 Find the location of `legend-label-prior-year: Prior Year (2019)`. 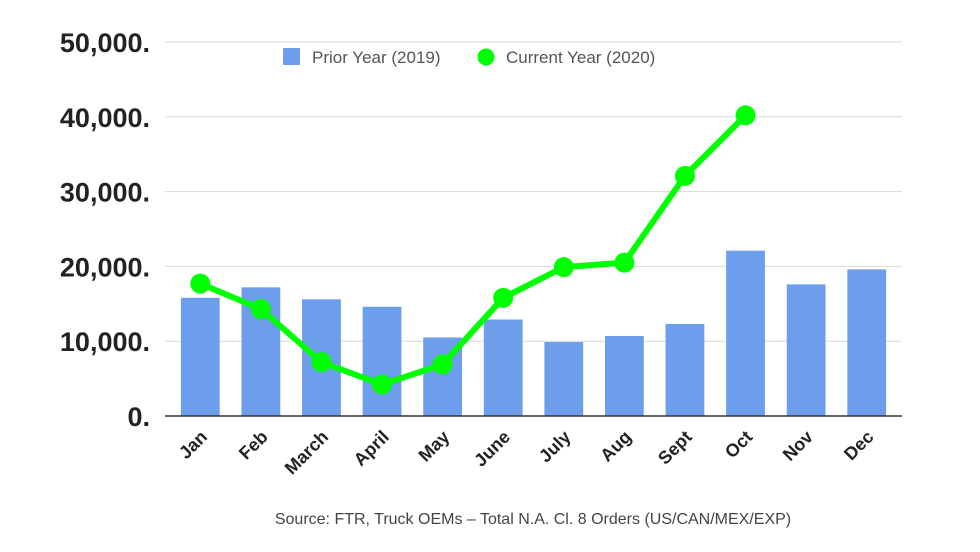

legend-label-prior-year: Prior Year (2019) is located at coordinates (376, 57).